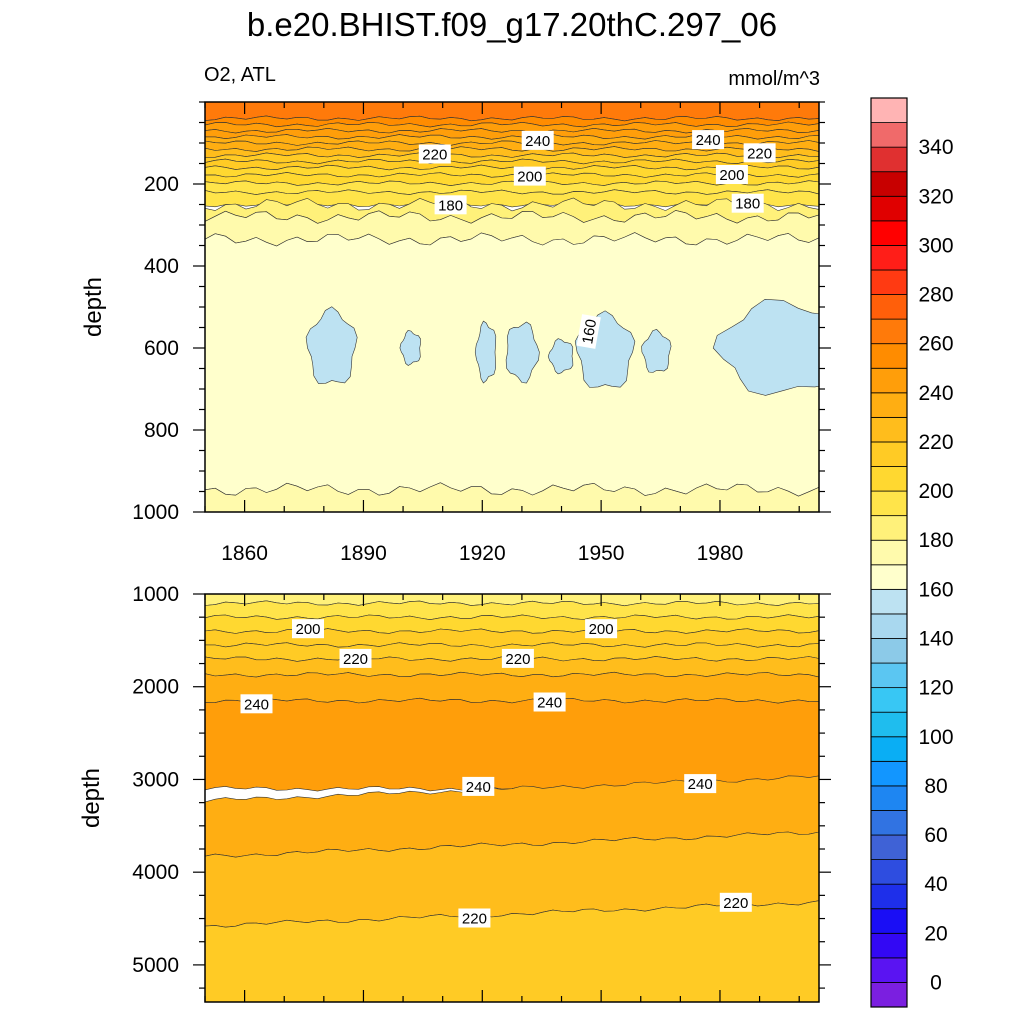 This screenshot has height=1024, width=1024. What do you see at coordinates (935, 196) in the screenshot?
I see `colorbar-label: 320` at bounding box center [935, 196].